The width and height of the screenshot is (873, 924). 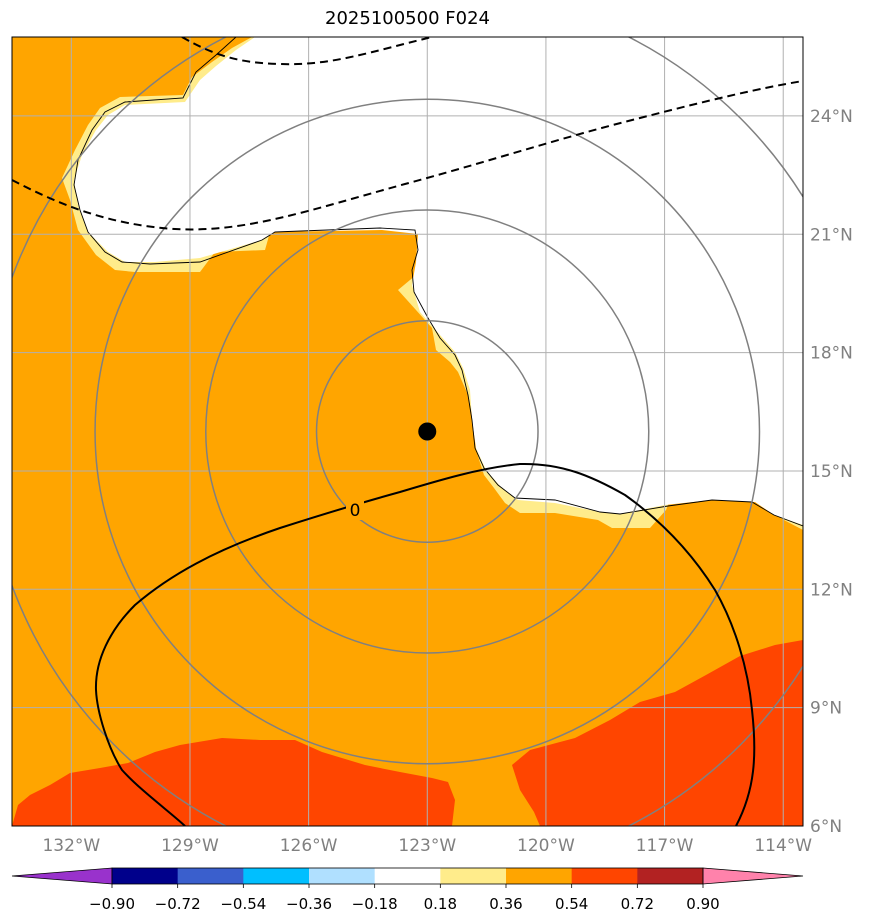 I want to click on colorbar-tick-label: 0.72, so click(x=637, y=904).